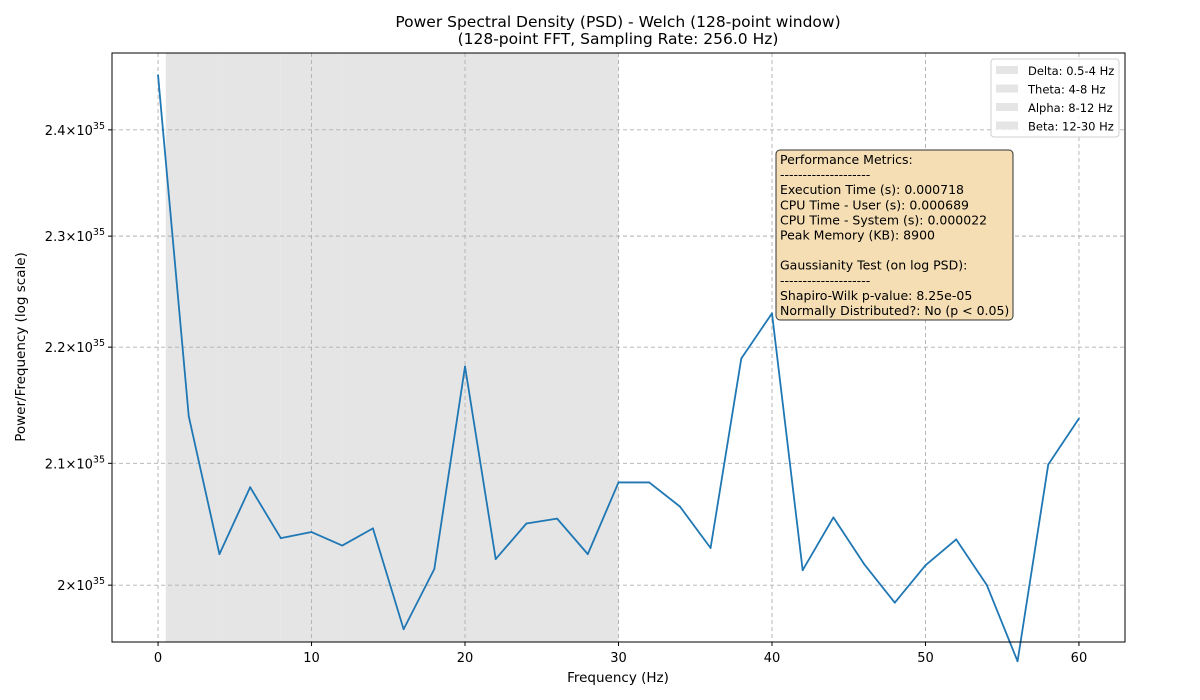 The image size is (1200, 700). What do you see at coordinates (21, 347) in the screenshot?
I see `y-axis-label: Power/Frequency (log scale)` at bounding box center [21, 347].